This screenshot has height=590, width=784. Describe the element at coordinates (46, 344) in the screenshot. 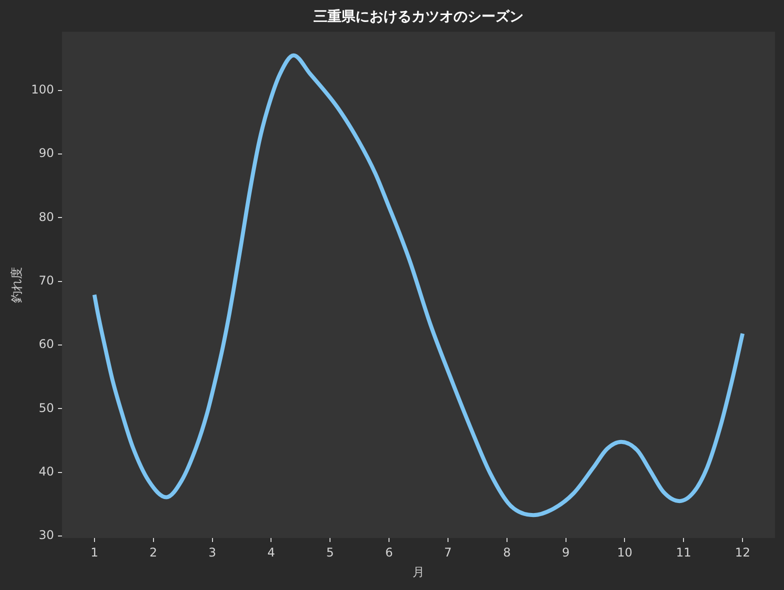

I see `y-tick-label: 60` at that location.